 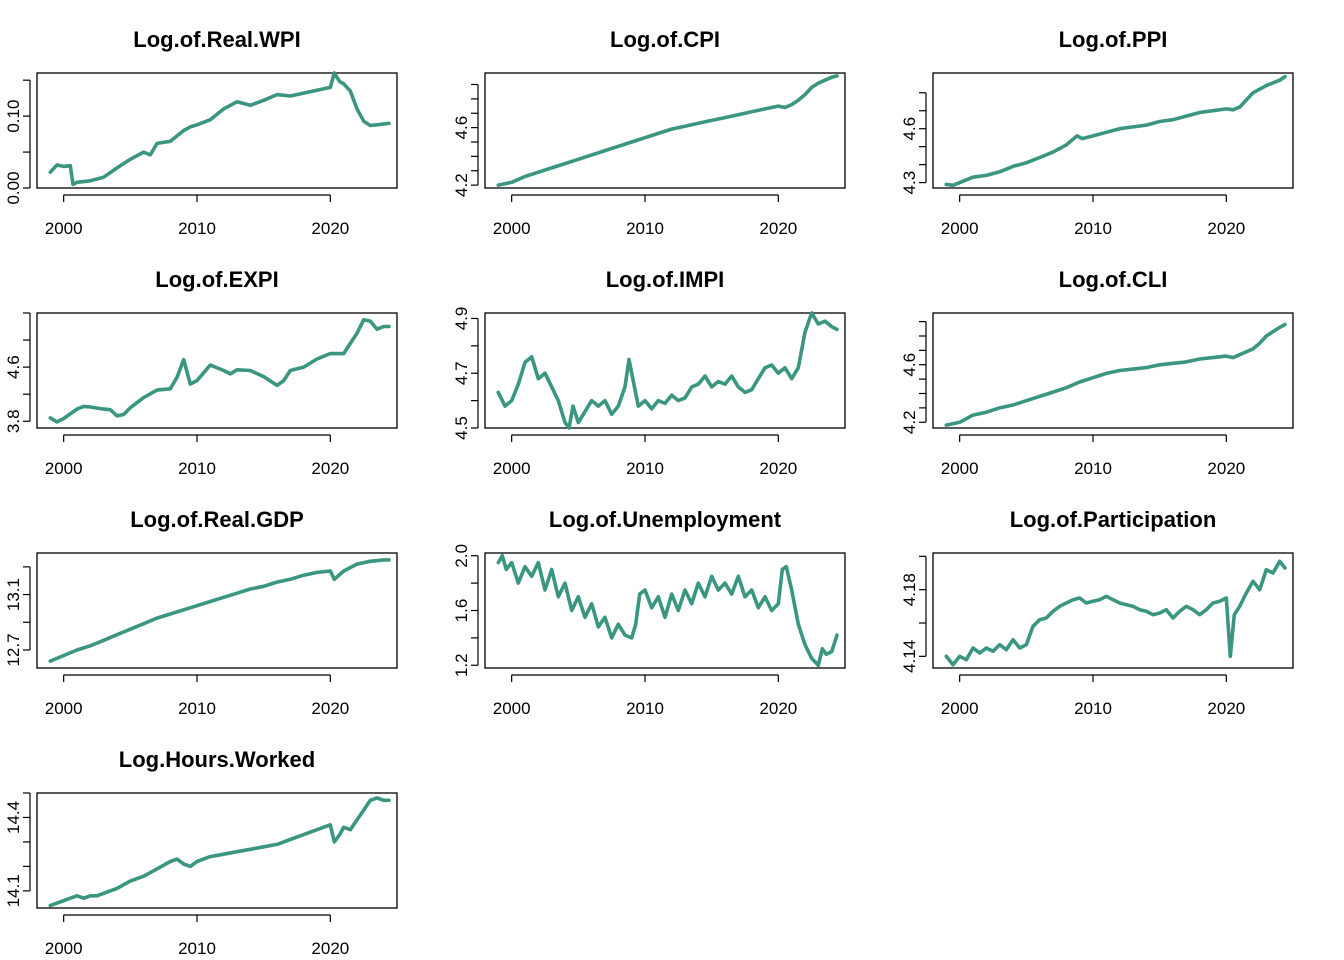 I want to click on y-tick-label: 14.1, so click(x=13, y=890).